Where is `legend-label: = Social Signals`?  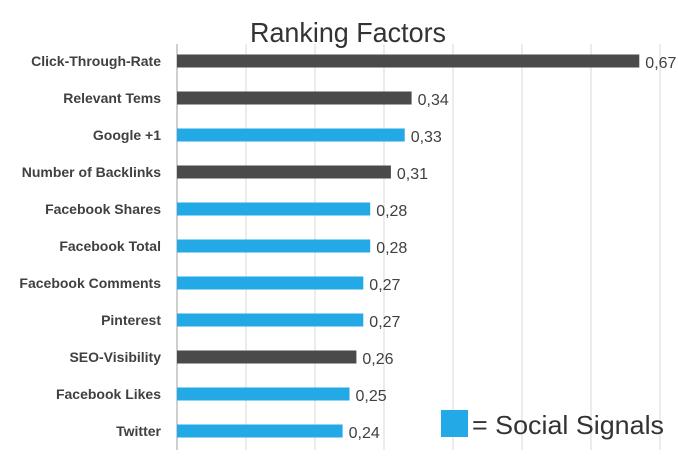 legend-label: = Social Signals is located at coordinates (568, 425).